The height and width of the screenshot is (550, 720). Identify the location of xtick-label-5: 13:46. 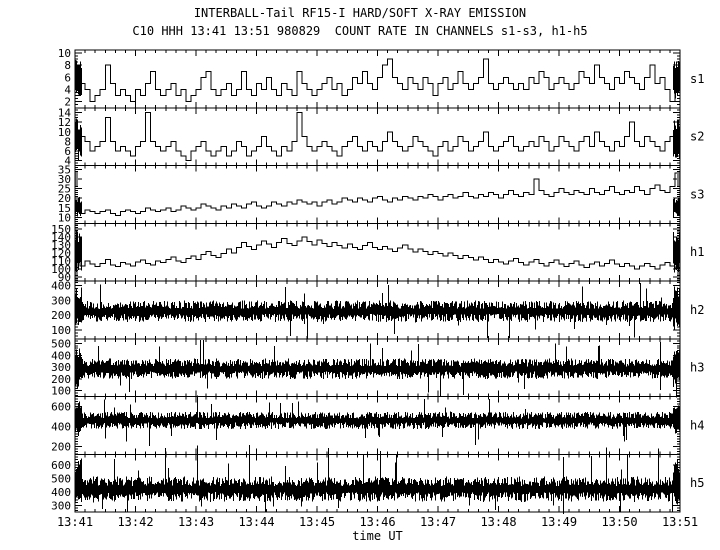
(377, 522).